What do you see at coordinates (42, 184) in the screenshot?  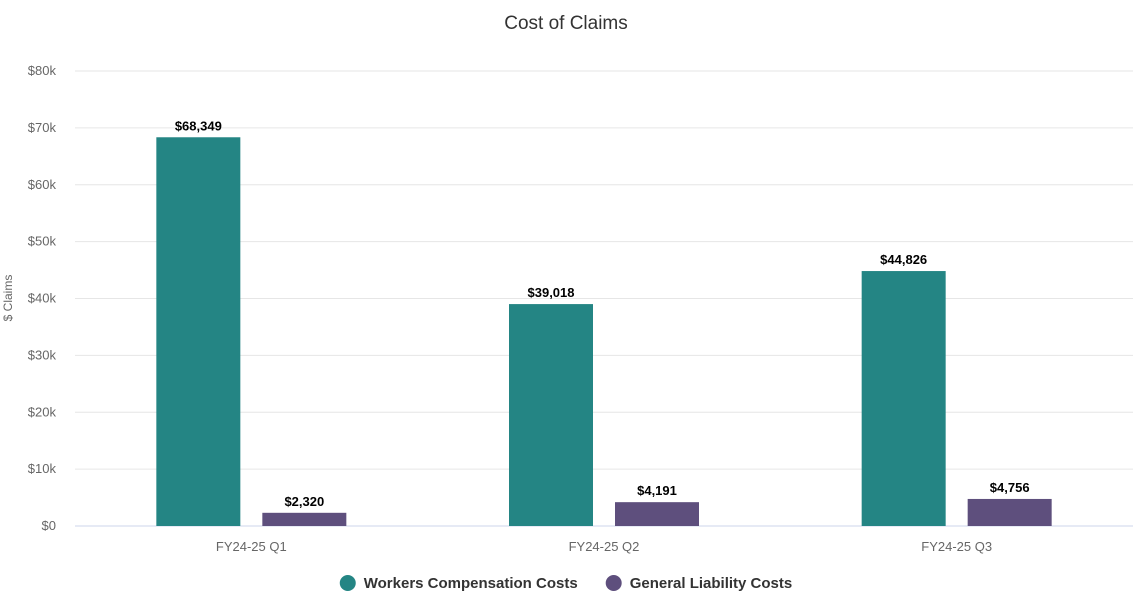 I see `y-tick-label: $60k` at bounding box center [42, 184].